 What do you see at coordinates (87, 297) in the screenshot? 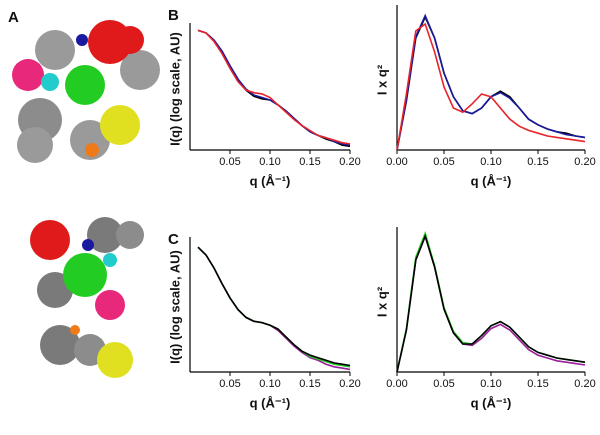
I see `structure-bottom` at bounding box center [87, 297].